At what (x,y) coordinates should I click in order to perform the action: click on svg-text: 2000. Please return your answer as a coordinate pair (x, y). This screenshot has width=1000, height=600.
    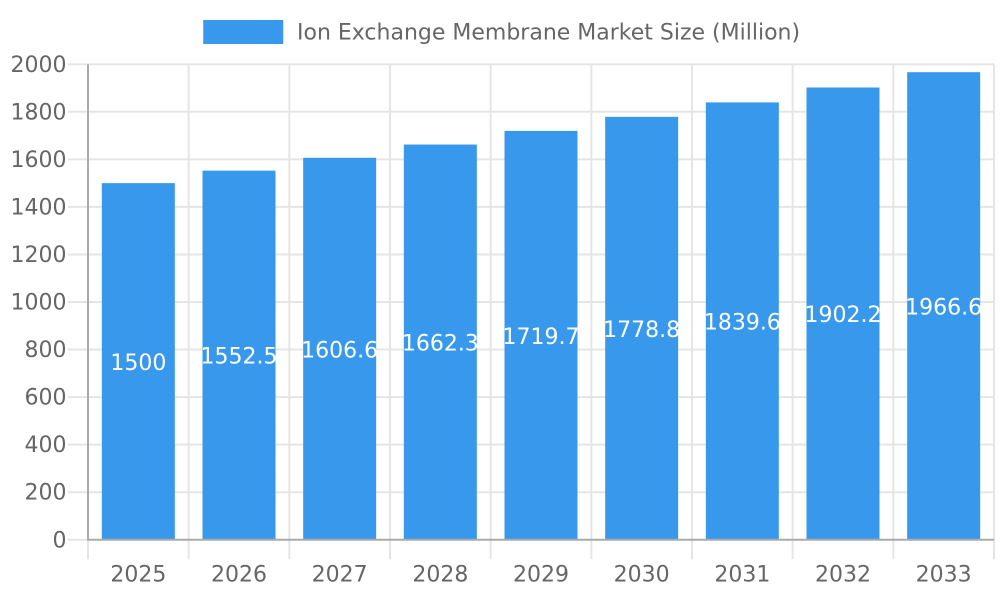
    Looking at the image, I should click on (39, 65).